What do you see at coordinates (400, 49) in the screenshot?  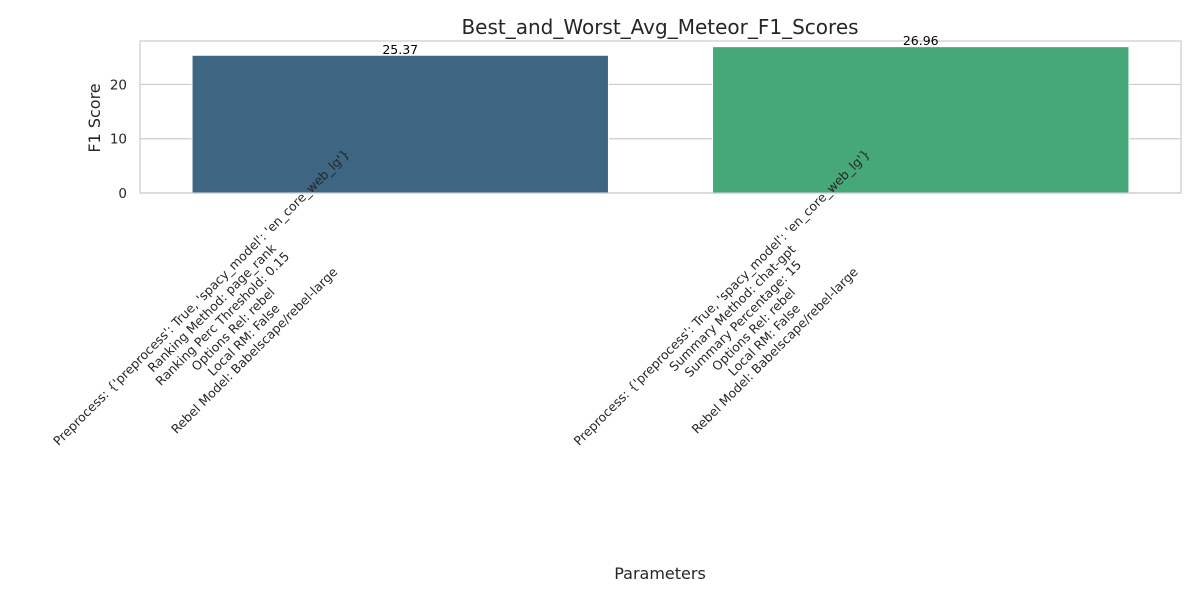 I see `data-label: 25.37` at bounding box center [400, 49].